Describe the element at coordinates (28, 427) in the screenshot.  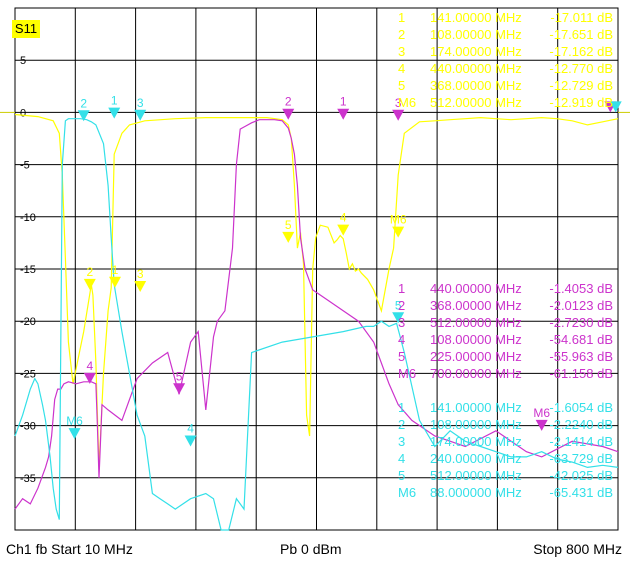
I see `y-tick-label: -30` at that location.